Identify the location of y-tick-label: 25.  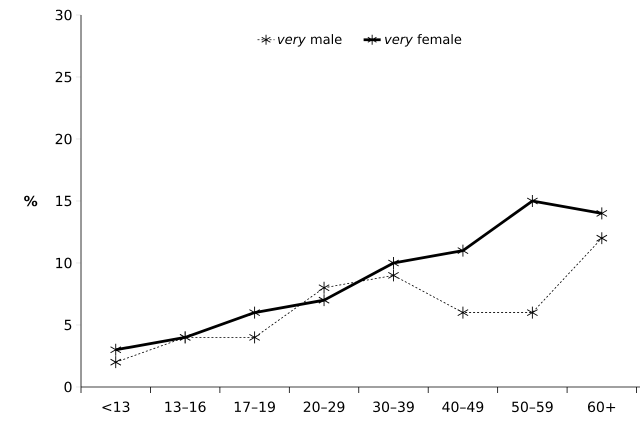
(64, 77).